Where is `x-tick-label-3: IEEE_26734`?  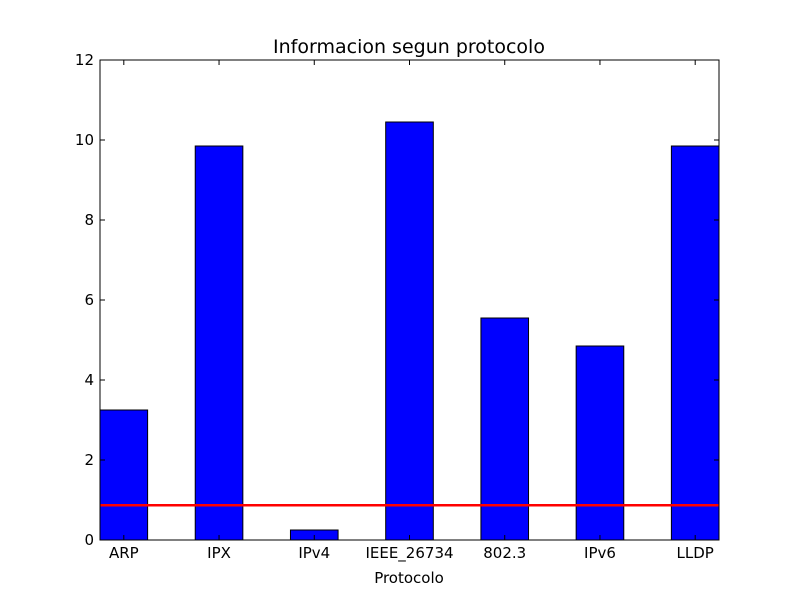
x-tick-label-3: IEEE_26734 is located at coordinates (409, 553).